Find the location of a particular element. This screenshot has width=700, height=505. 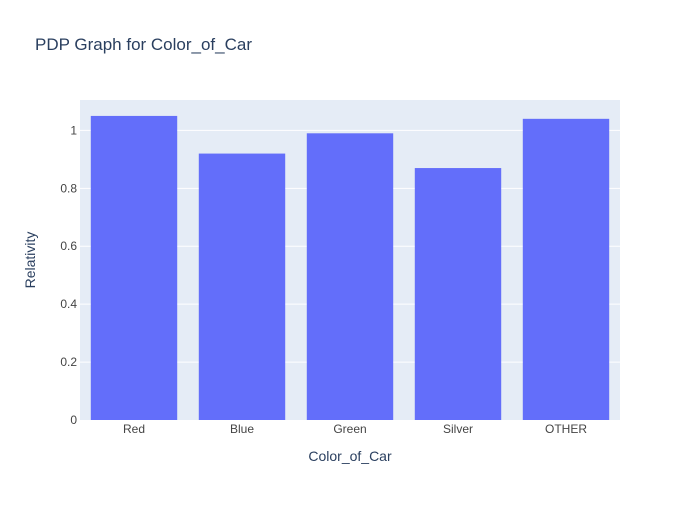

x-tick-label: Silver is located at coordinates (458, 429).